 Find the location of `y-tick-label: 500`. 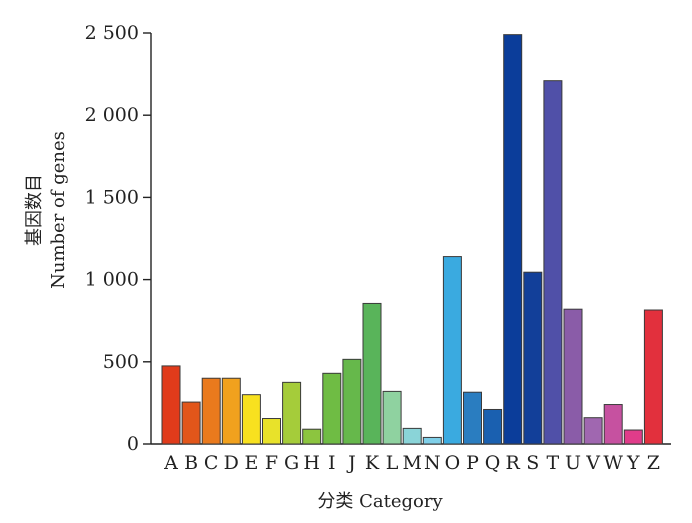

y-tick-label: 500 is located at coordinates (121, 362).